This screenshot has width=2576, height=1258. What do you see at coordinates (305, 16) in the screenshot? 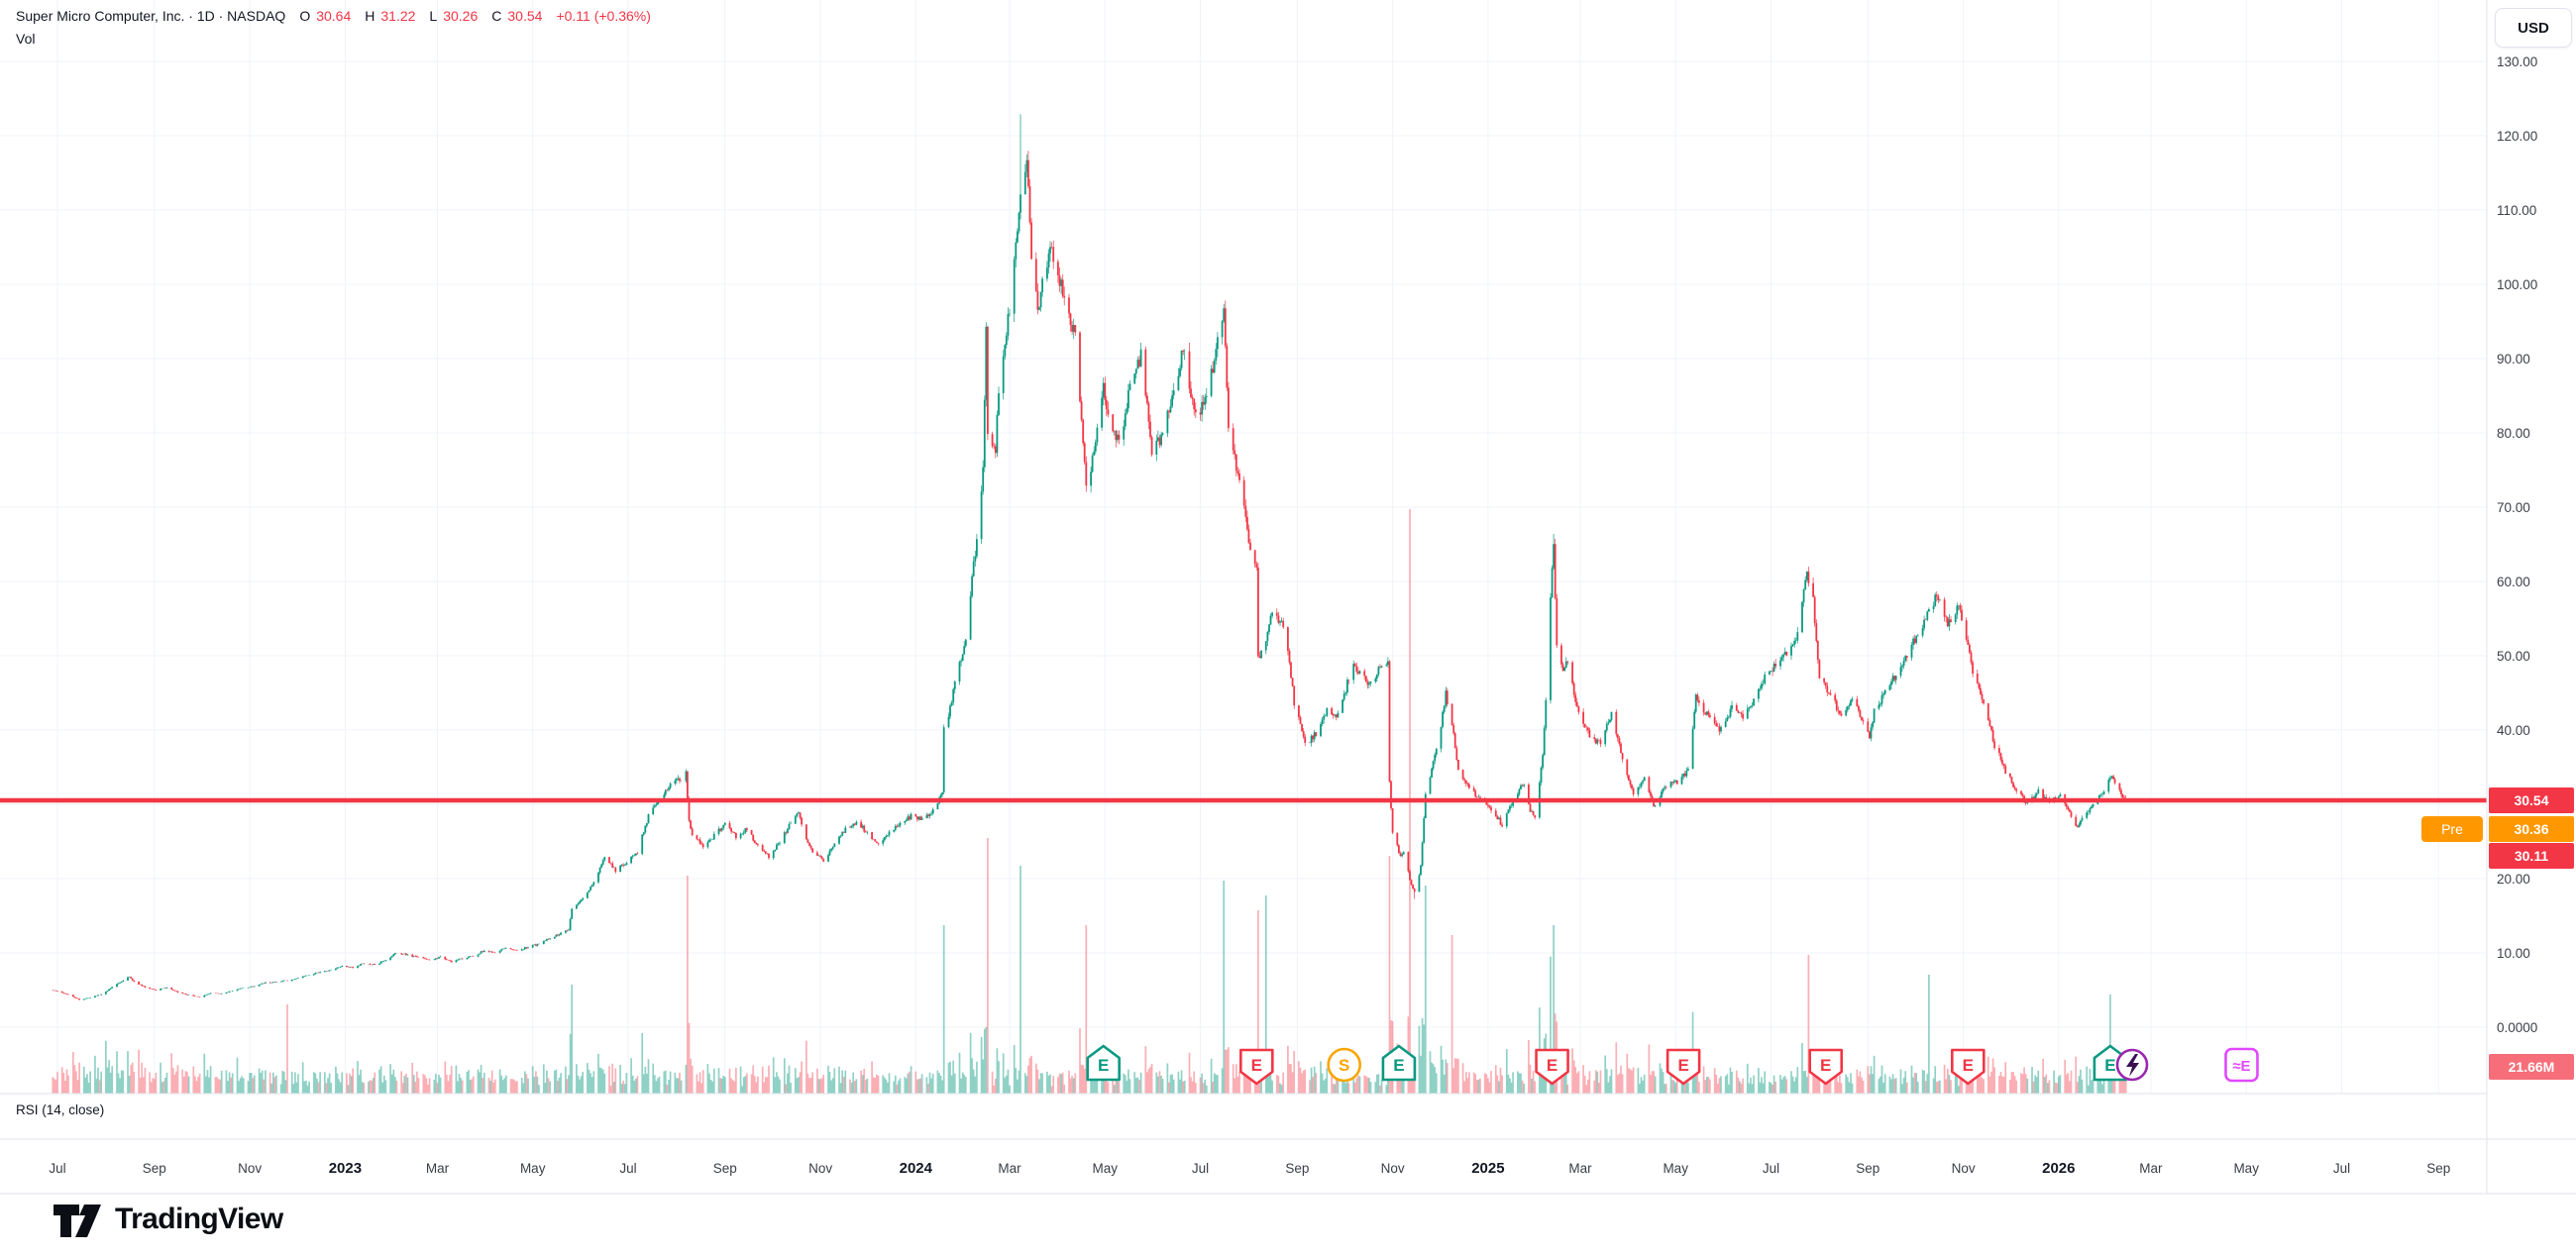
I see `open-label: O` at bounding box center [305, 16].